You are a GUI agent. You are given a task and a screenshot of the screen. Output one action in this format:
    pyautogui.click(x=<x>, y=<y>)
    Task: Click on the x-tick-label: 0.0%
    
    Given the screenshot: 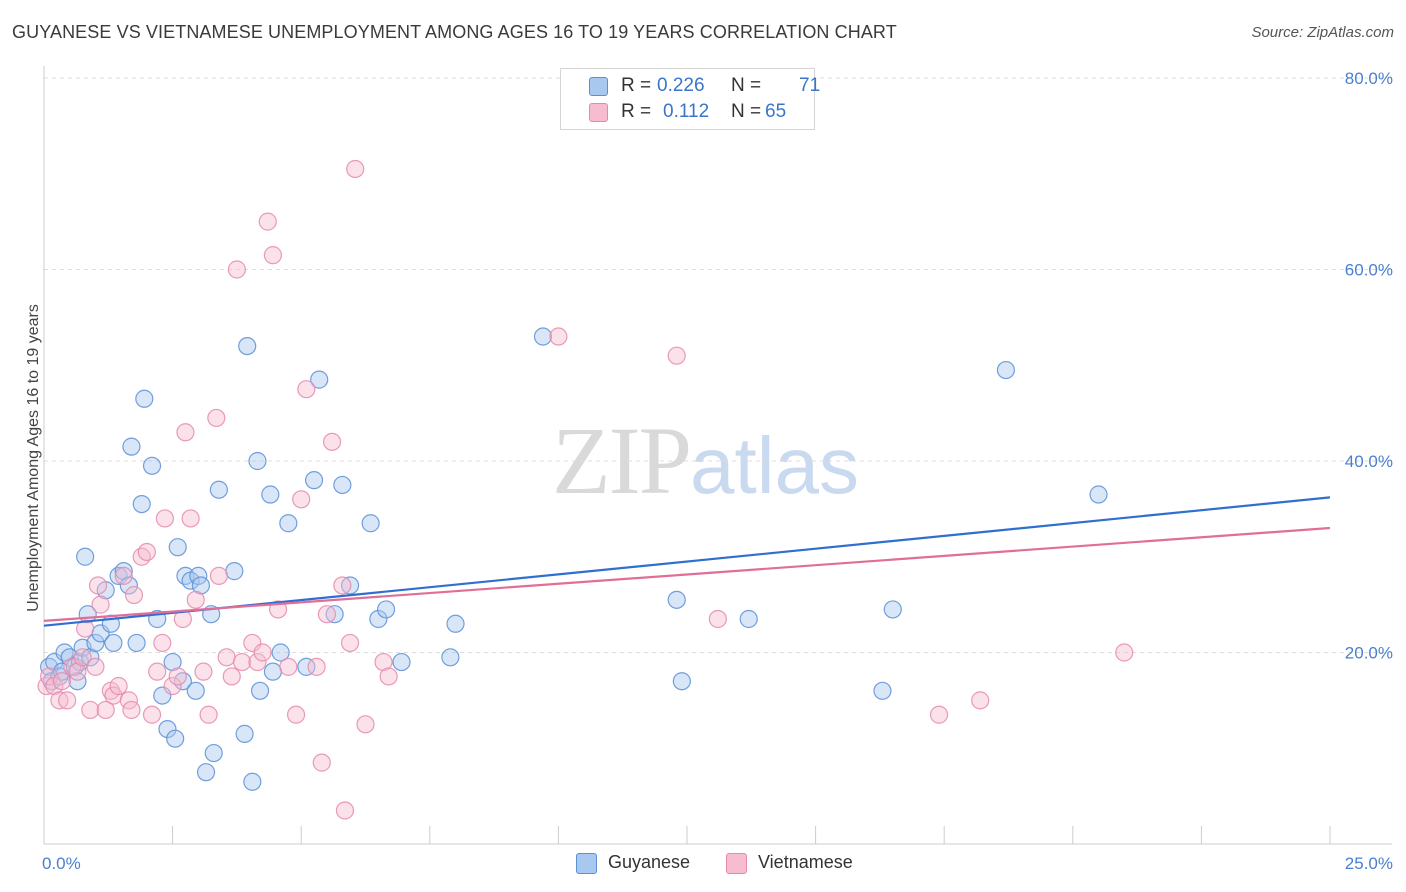 What is the action you would take?
    pyautogui.click(x=61, y=863)
    